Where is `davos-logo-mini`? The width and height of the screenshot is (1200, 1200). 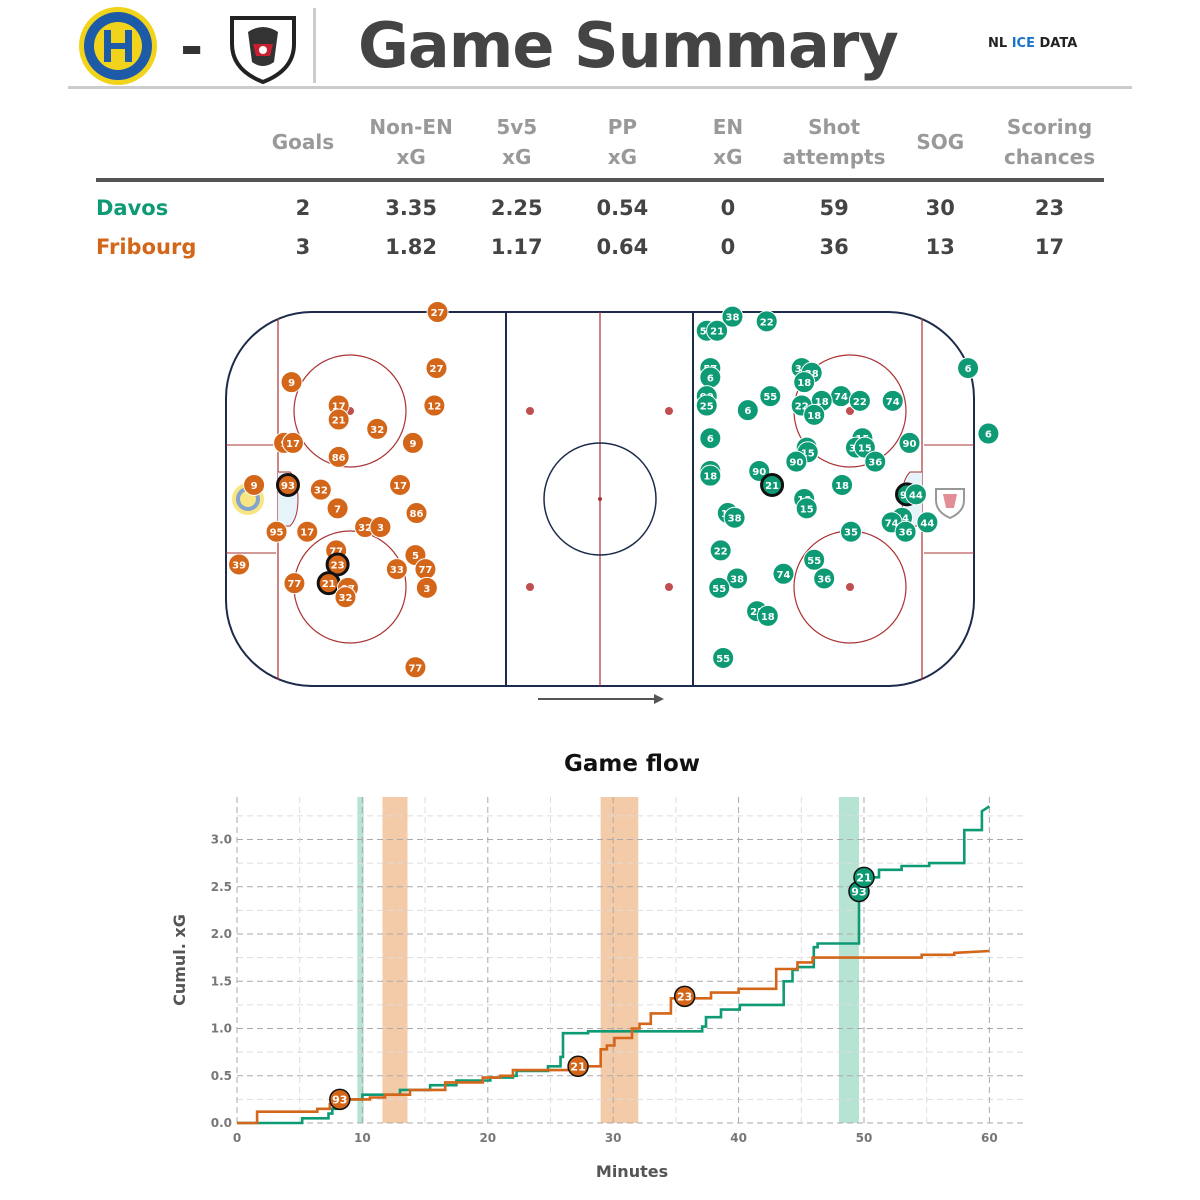 davos-logo-mini is located at coordinates (248, 499).